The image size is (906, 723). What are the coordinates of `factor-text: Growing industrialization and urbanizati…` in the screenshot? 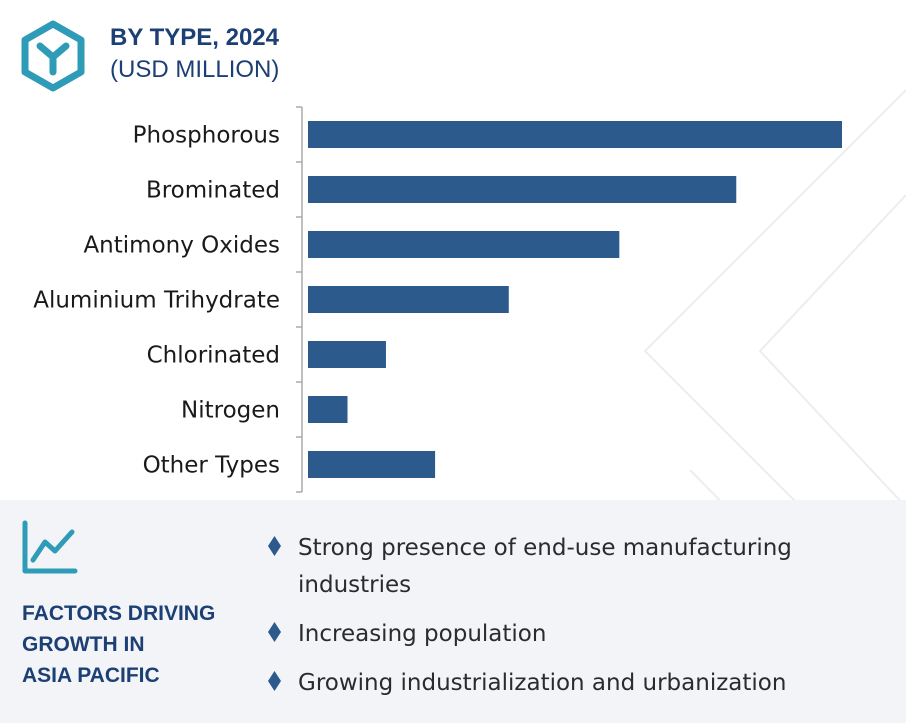 It's located at (542, 683).